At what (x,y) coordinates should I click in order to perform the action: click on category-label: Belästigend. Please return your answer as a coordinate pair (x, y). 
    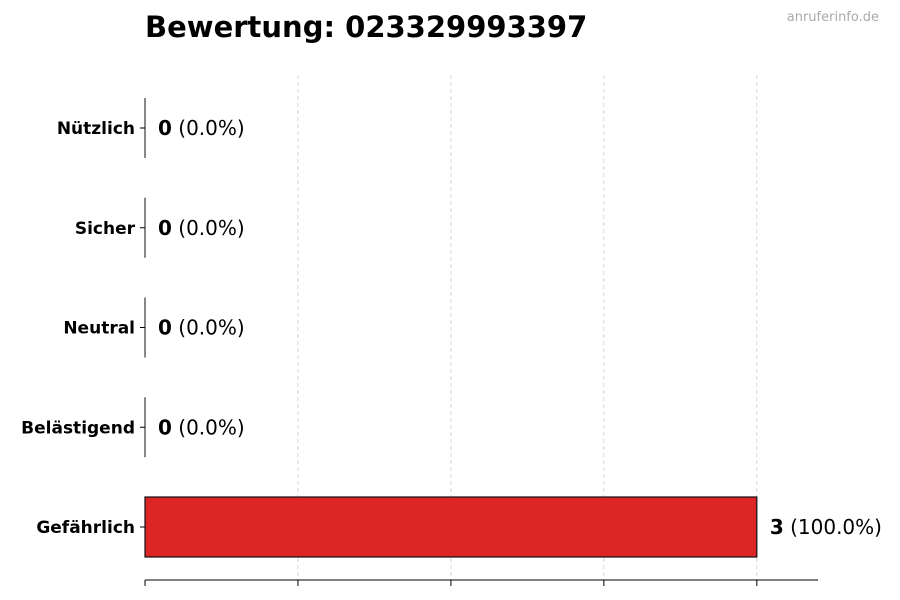
    Looking at the image, I should click on (78, 428).